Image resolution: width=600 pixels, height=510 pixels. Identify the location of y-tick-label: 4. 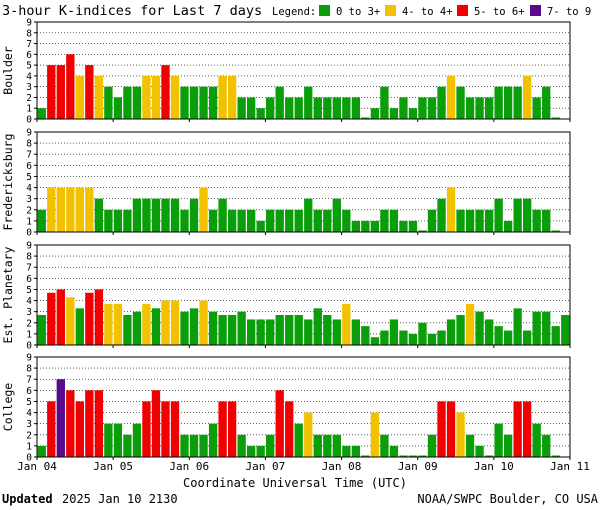
(29, 76).